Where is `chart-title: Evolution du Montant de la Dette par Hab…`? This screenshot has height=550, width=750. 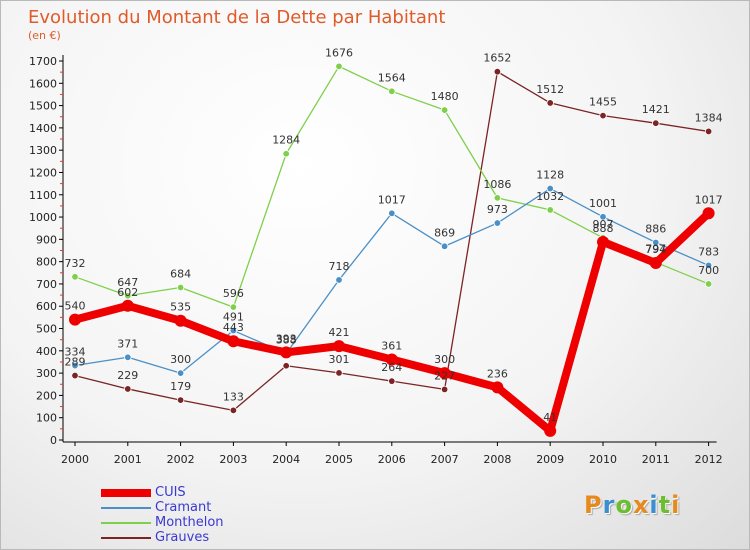 chart-title: Evolution du Montant de la Dette par Hab… is located at coordinates (237, 17).